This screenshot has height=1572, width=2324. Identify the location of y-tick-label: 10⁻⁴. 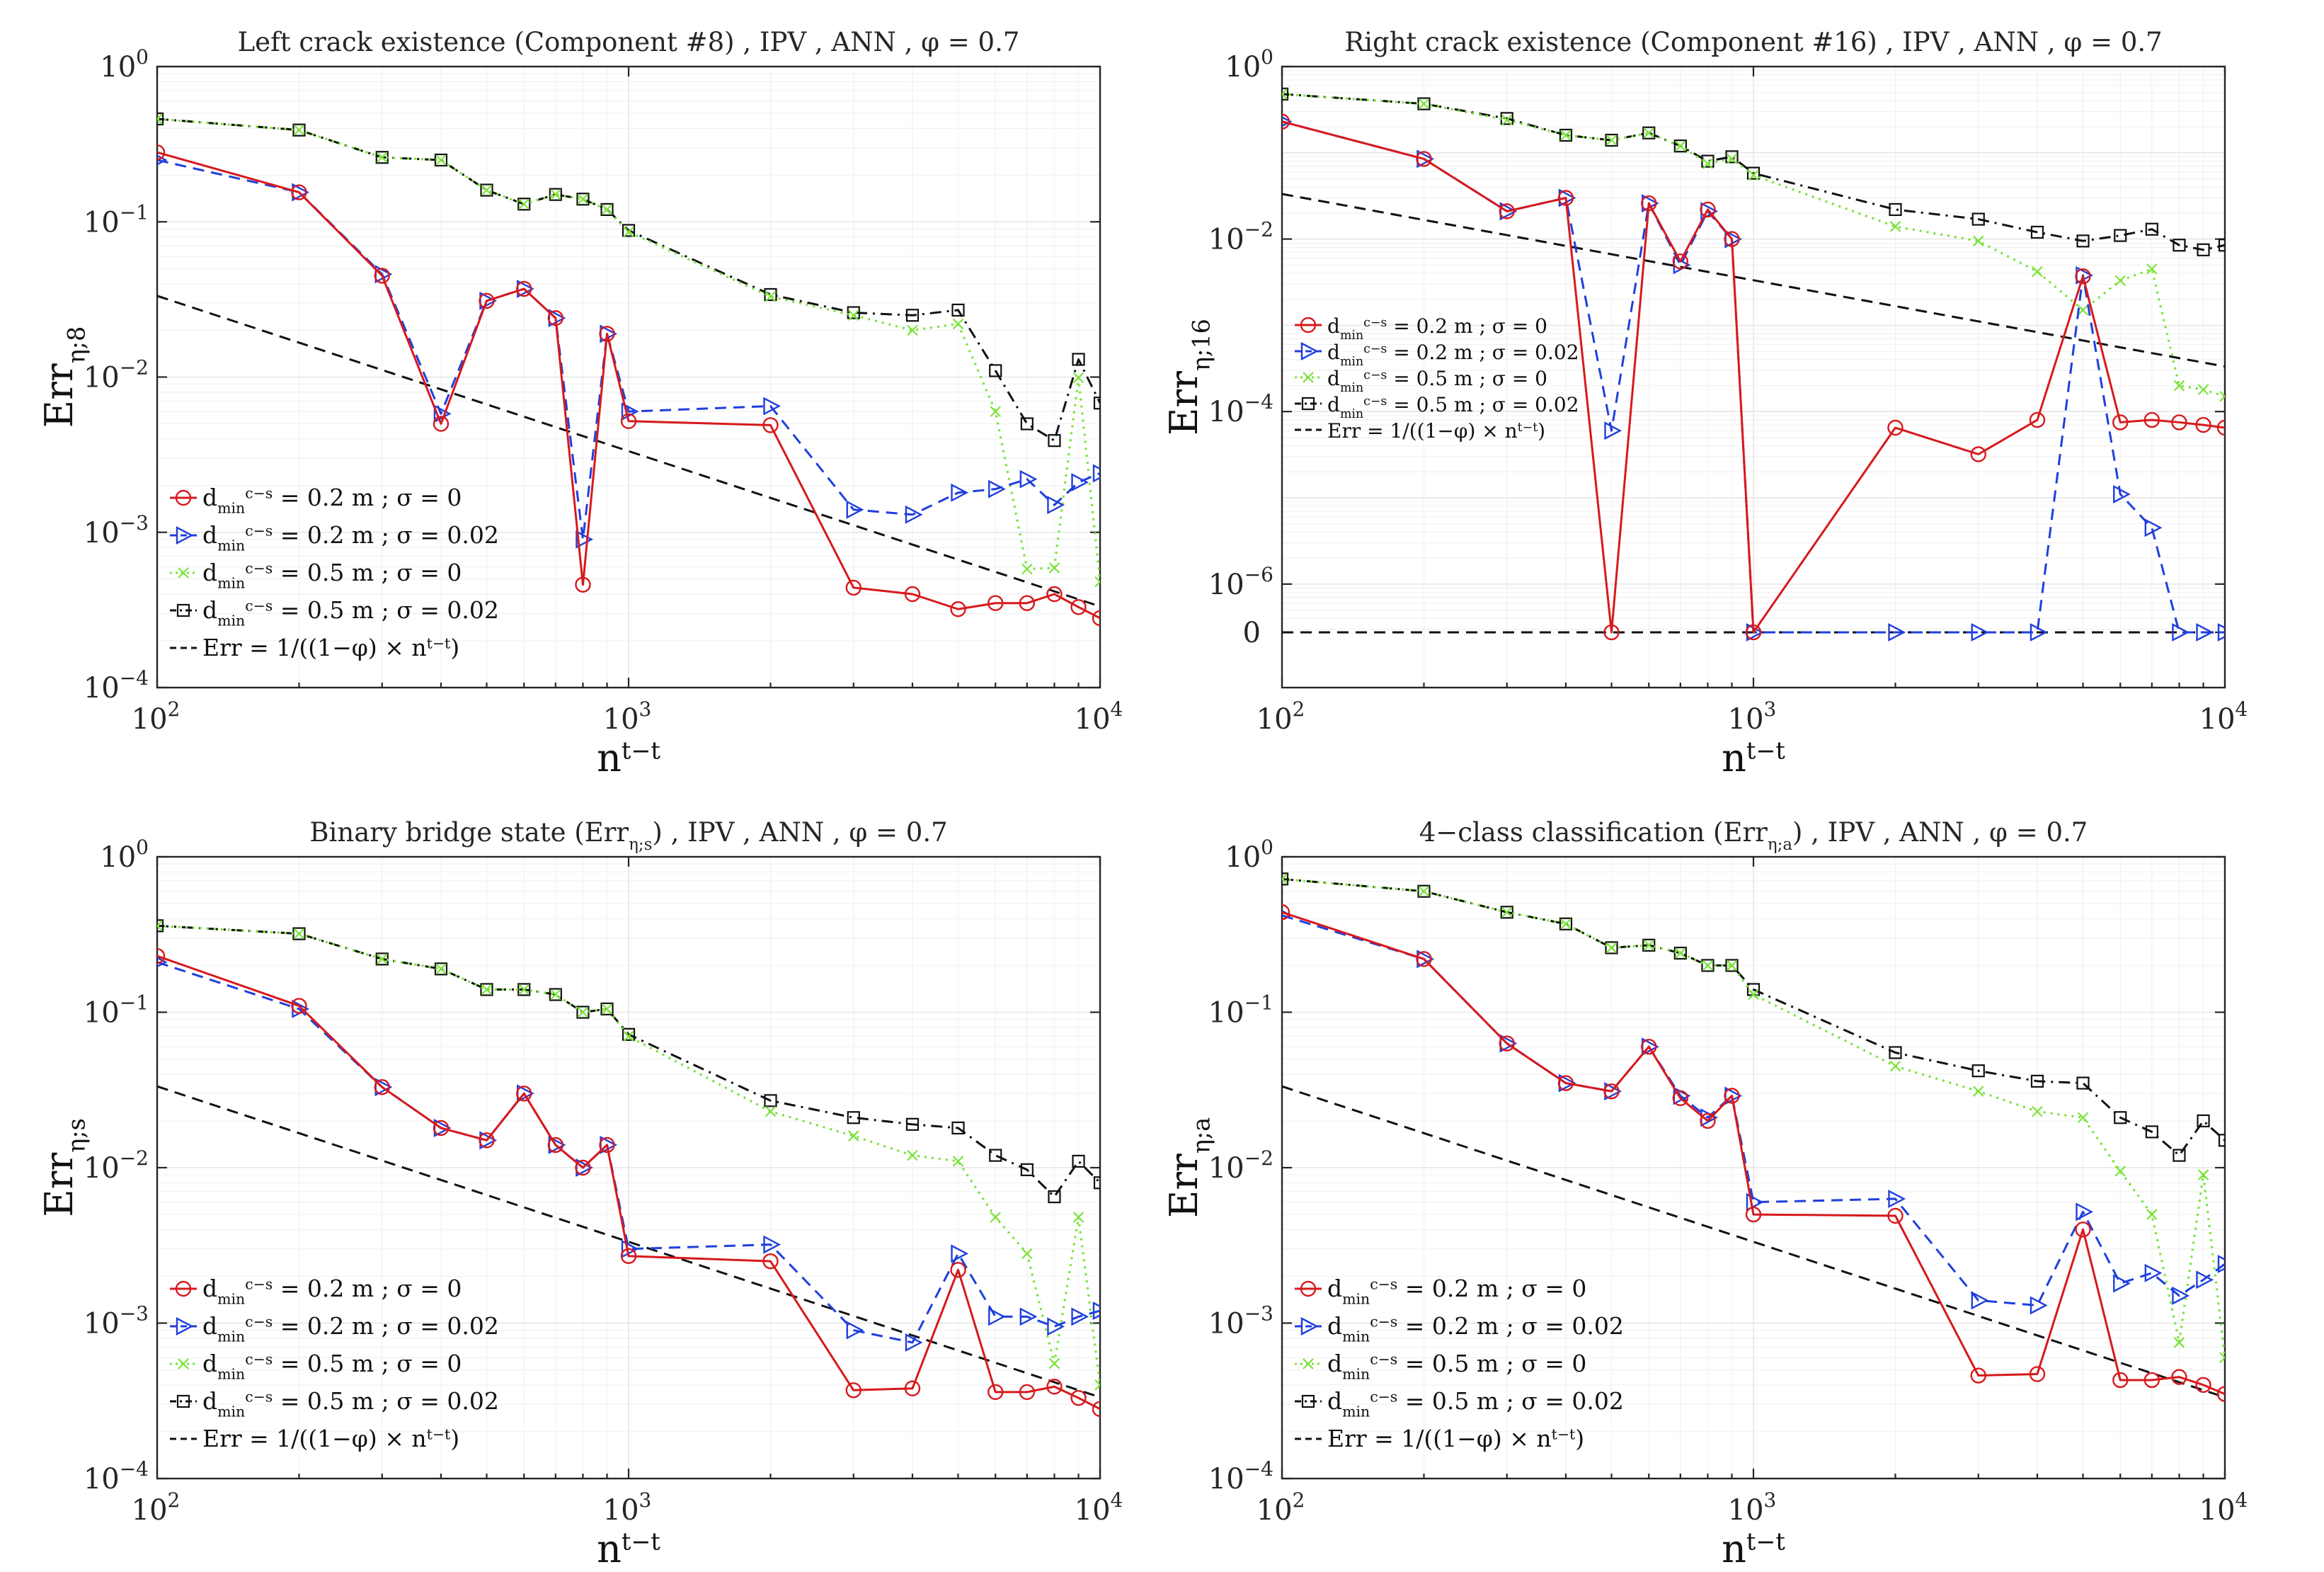
(1240, 409).